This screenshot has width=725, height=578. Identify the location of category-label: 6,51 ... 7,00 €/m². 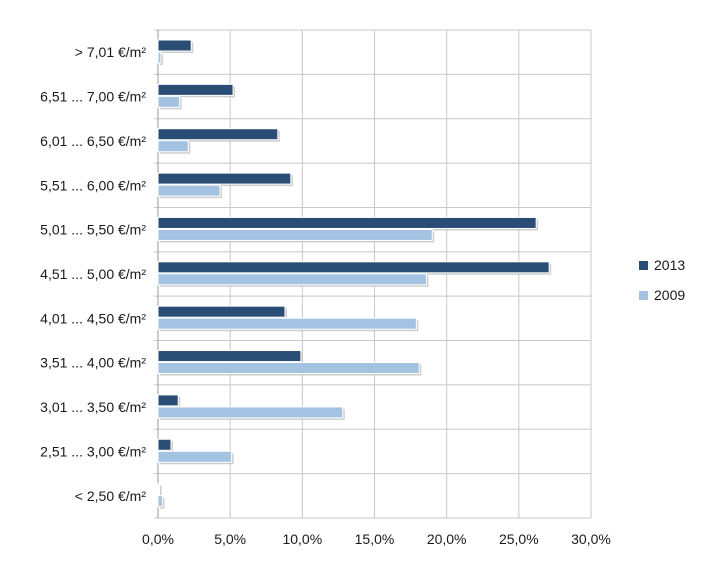
(93, 97).